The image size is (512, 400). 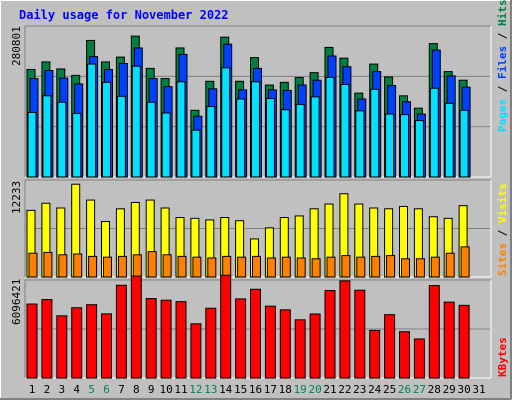 What do you see at coordinates (502, 115) in the screenshot?
I see `legend-pages: Pages` at bounding box center [502, 115].